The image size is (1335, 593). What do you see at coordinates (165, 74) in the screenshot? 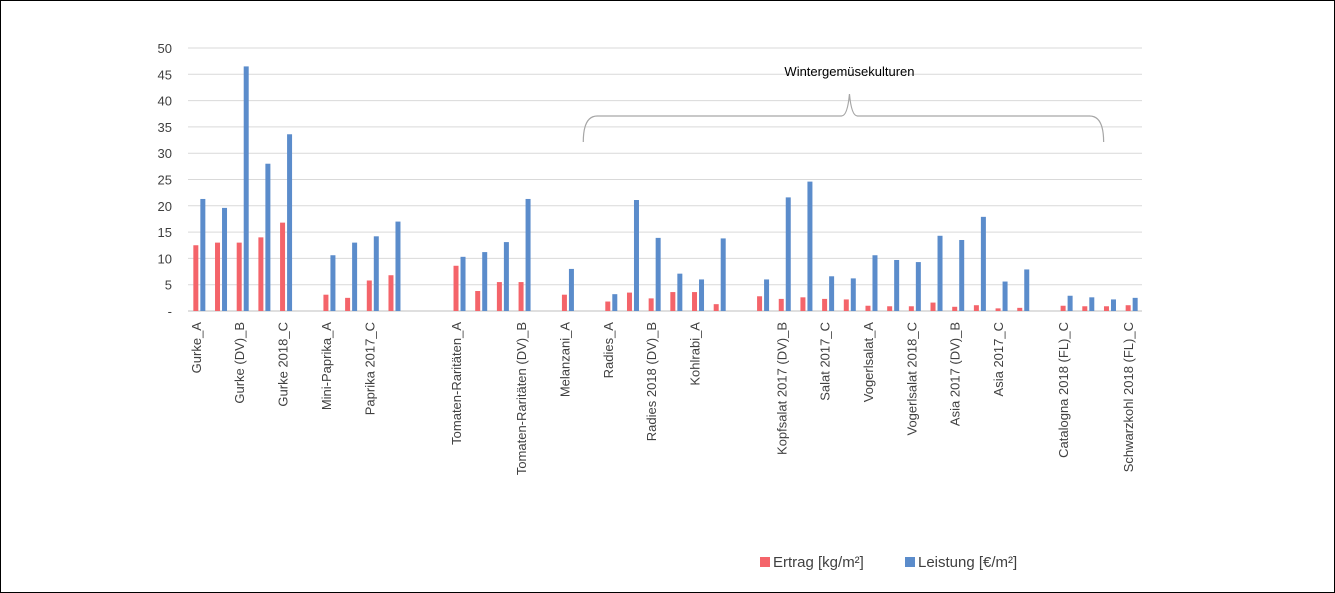
I see `y-tick-label: 45` at bounding box center [165, 74].